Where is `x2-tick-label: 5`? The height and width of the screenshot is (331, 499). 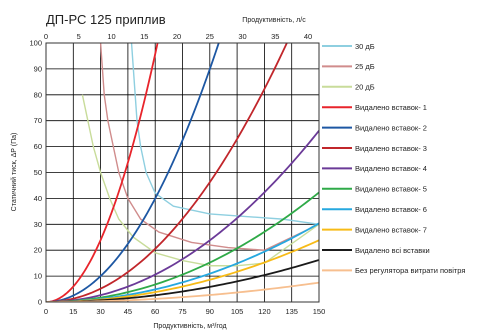 x2-tick-label: 5 is located at coordinates (79, 36).